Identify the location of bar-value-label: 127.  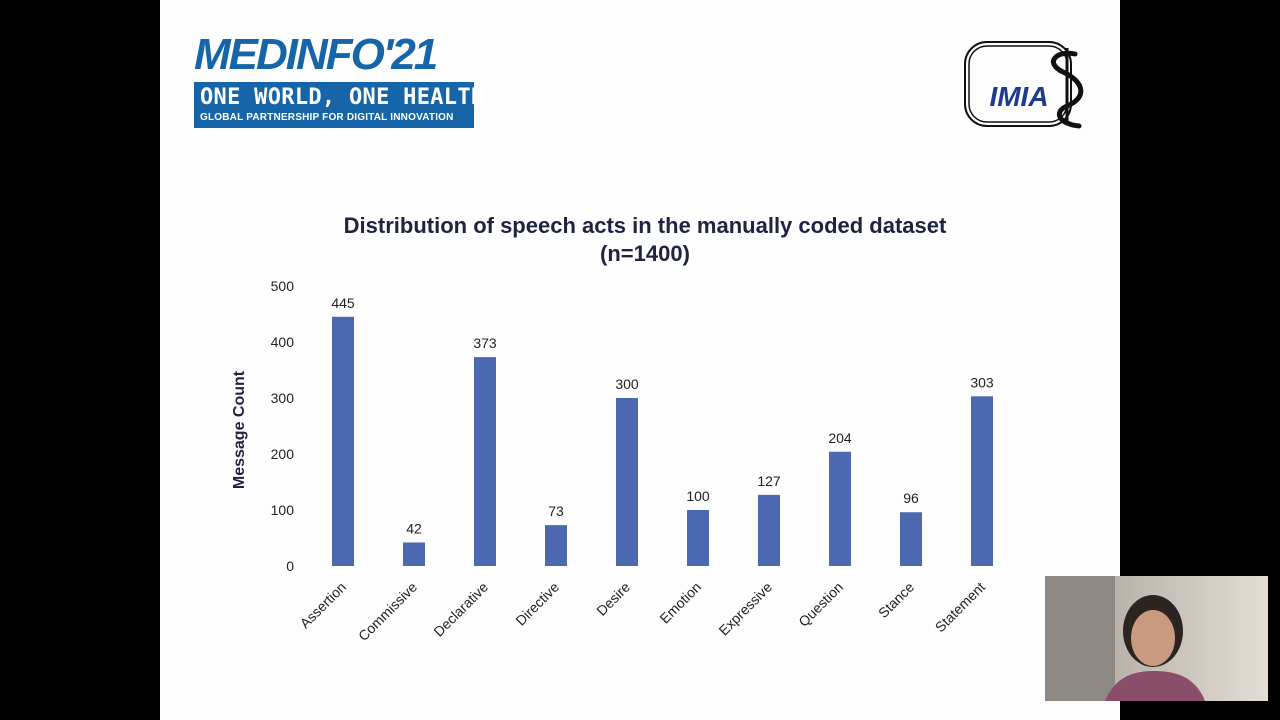
(769, 481).